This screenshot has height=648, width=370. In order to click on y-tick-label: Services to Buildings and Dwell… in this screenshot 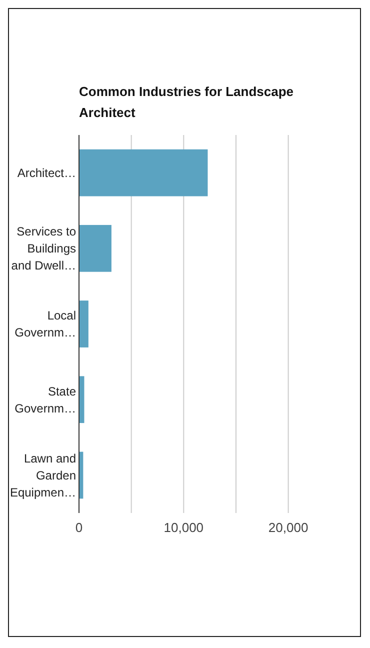, I will do `click(43, 248)`.